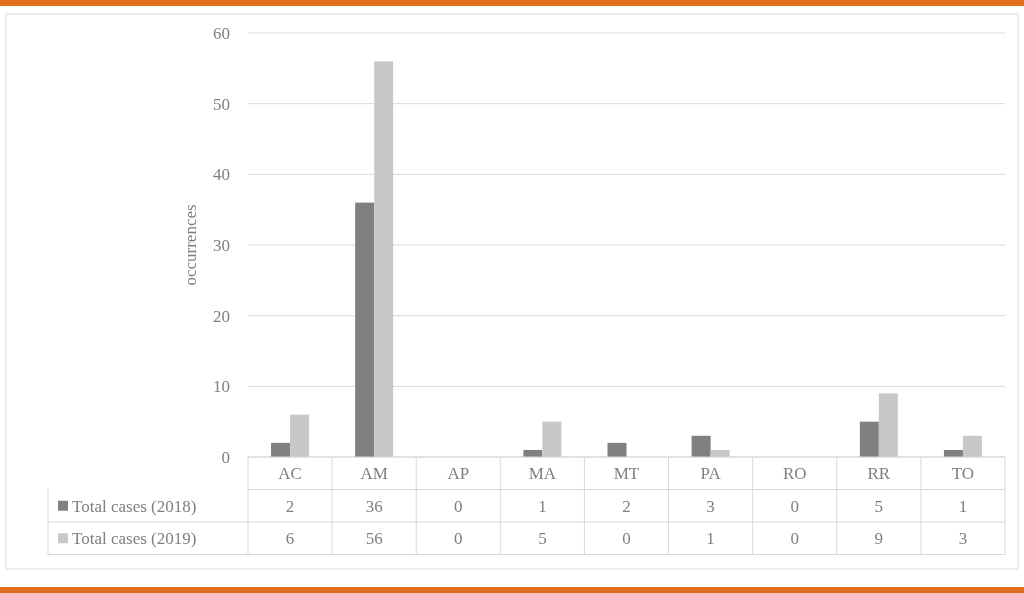 The height and width of the screenshot is (593, 1024). Describe the element at coordinates (134, 506) in the screenshot. I see `legend-label: Total cases (2018)` at that location.